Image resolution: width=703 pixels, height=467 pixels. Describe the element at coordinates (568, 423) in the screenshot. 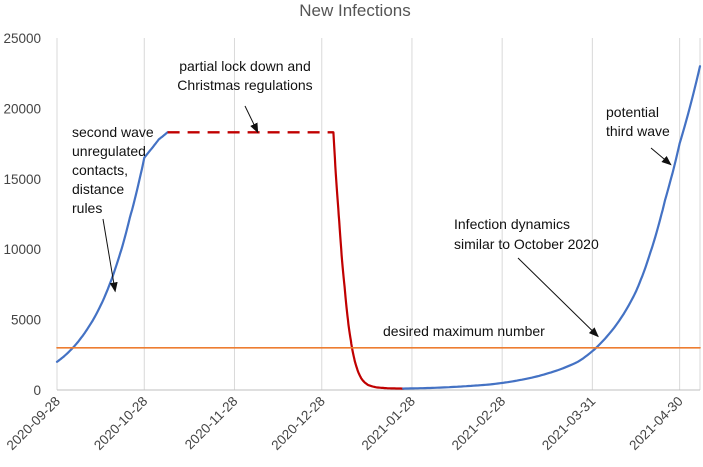

I see `x-tick-label: 2021-03-31` at that location.